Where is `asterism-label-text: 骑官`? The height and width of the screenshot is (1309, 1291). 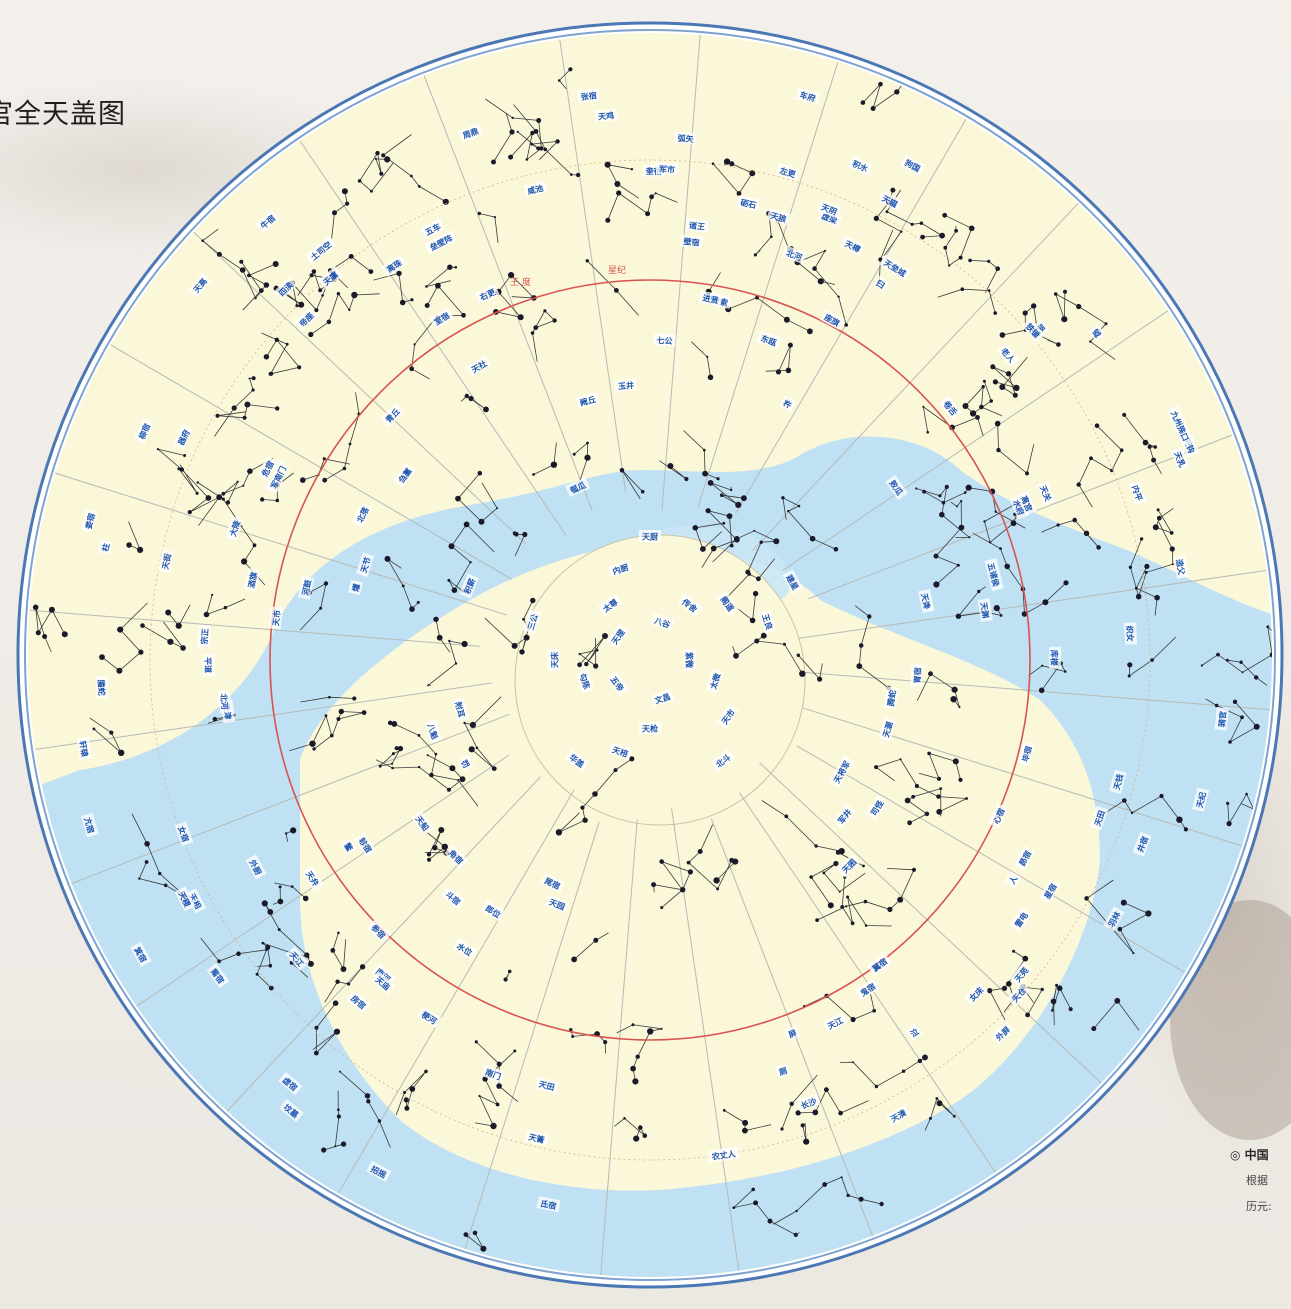 asterism-label-text: 骑官 is located at coordinates (1222, 719).